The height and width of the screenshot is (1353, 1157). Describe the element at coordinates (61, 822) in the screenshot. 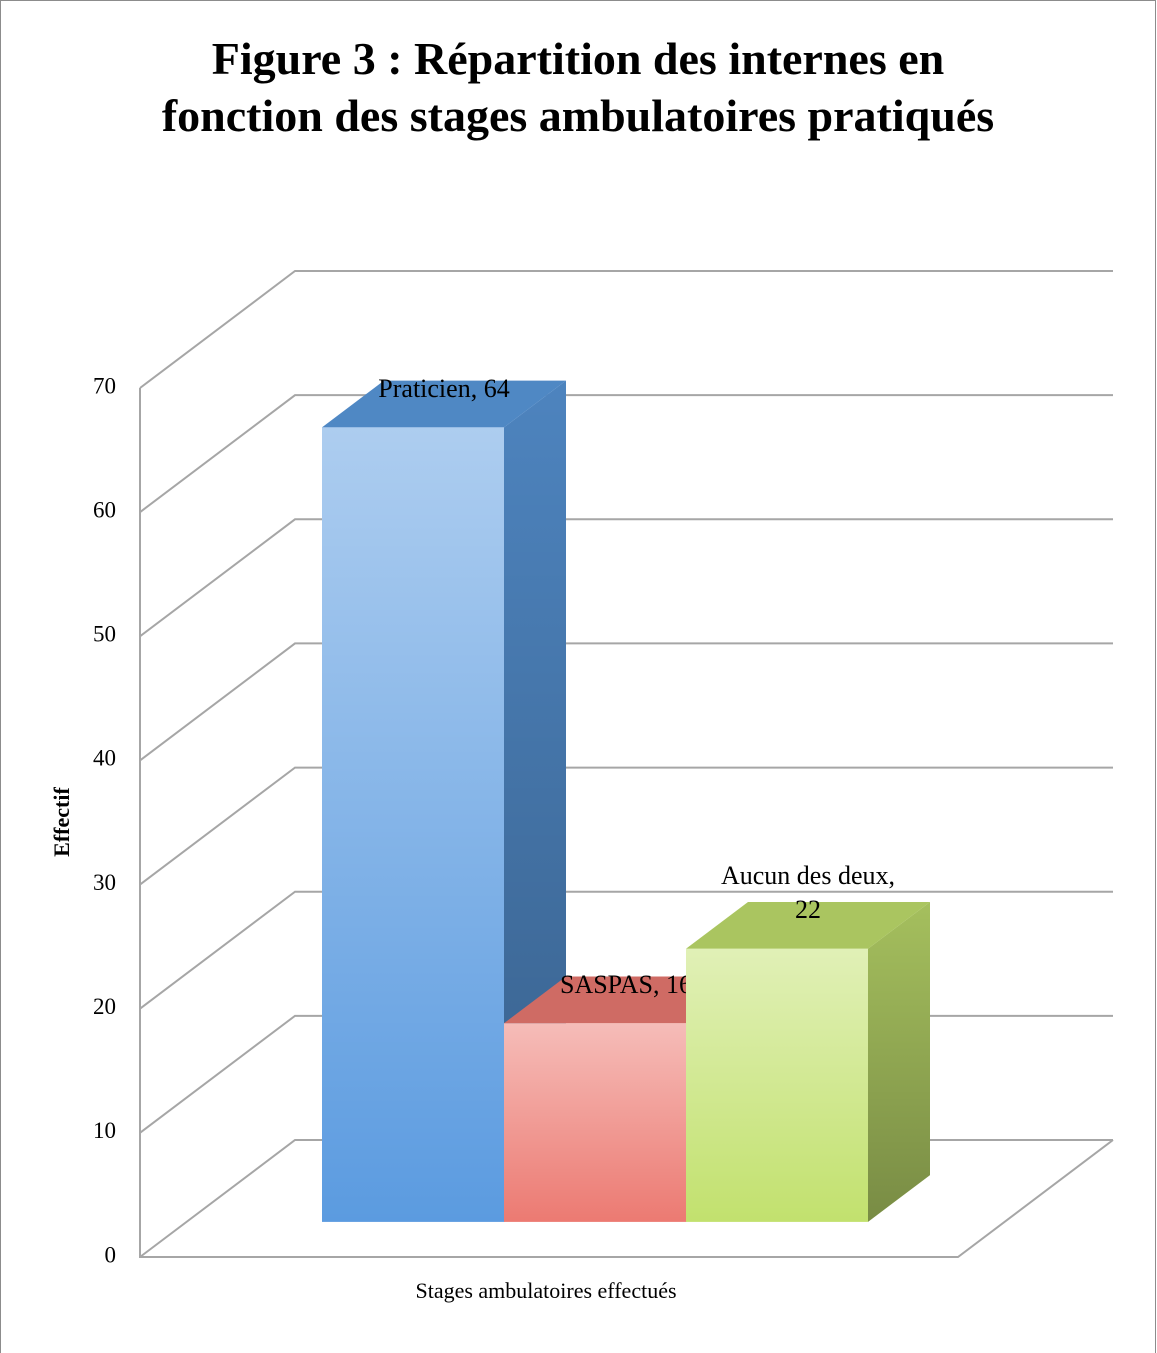

I see `y-axis-title: Effectif` at that location.